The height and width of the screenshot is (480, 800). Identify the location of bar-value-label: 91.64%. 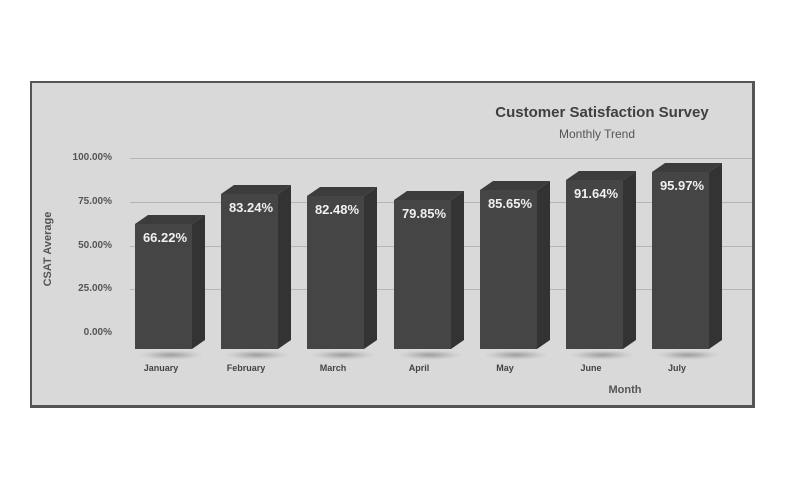
(596, 193).